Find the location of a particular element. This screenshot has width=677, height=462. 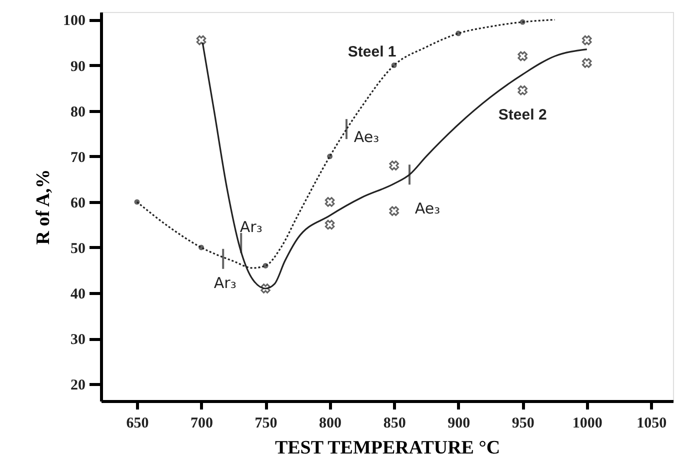

x-tick-label: 700 is located at coordinates (202, 424).